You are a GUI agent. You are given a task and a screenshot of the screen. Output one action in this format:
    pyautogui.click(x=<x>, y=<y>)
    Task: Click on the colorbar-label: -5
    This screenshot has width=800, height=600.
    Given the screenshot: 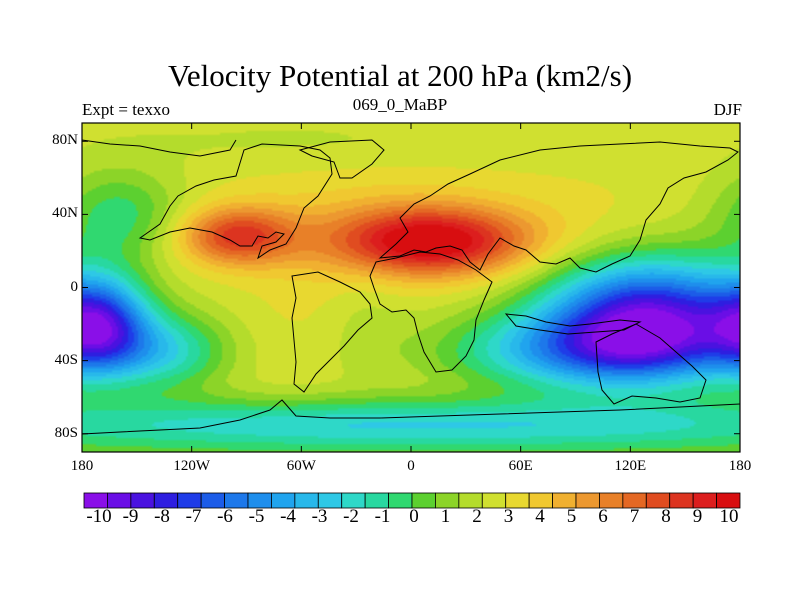 What is the action you would take?
    pyautogui.click(x=256, y=516)
    